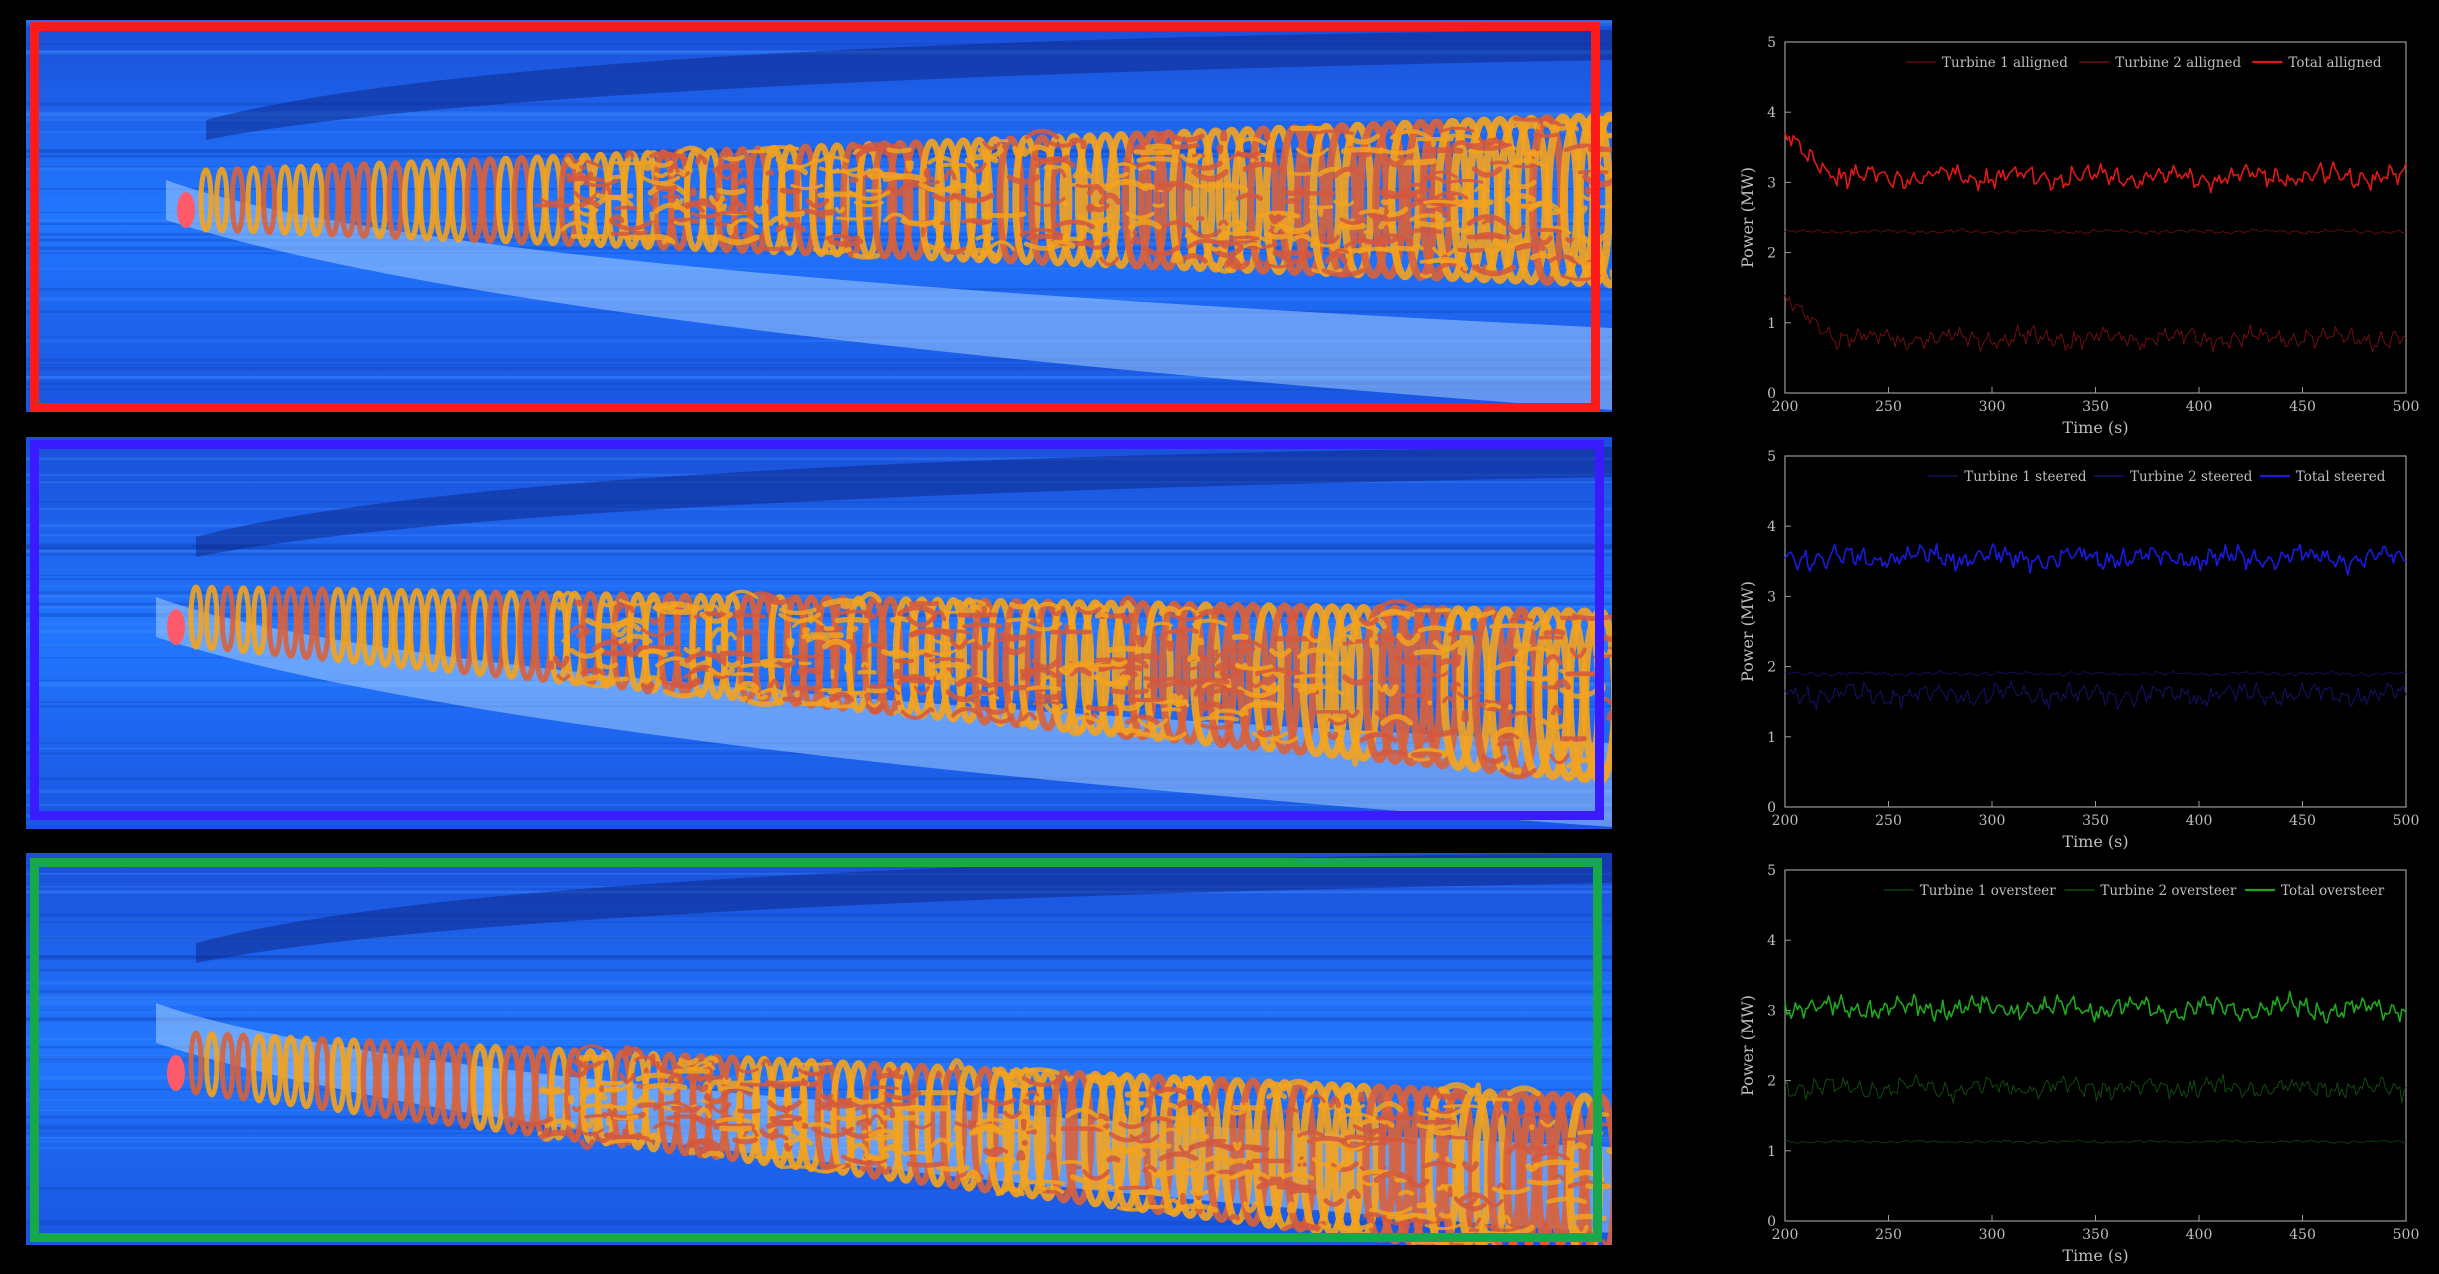 The image size is (2439, 1274). I want to click on legend-entry: Total steered, so click(2341, 477).